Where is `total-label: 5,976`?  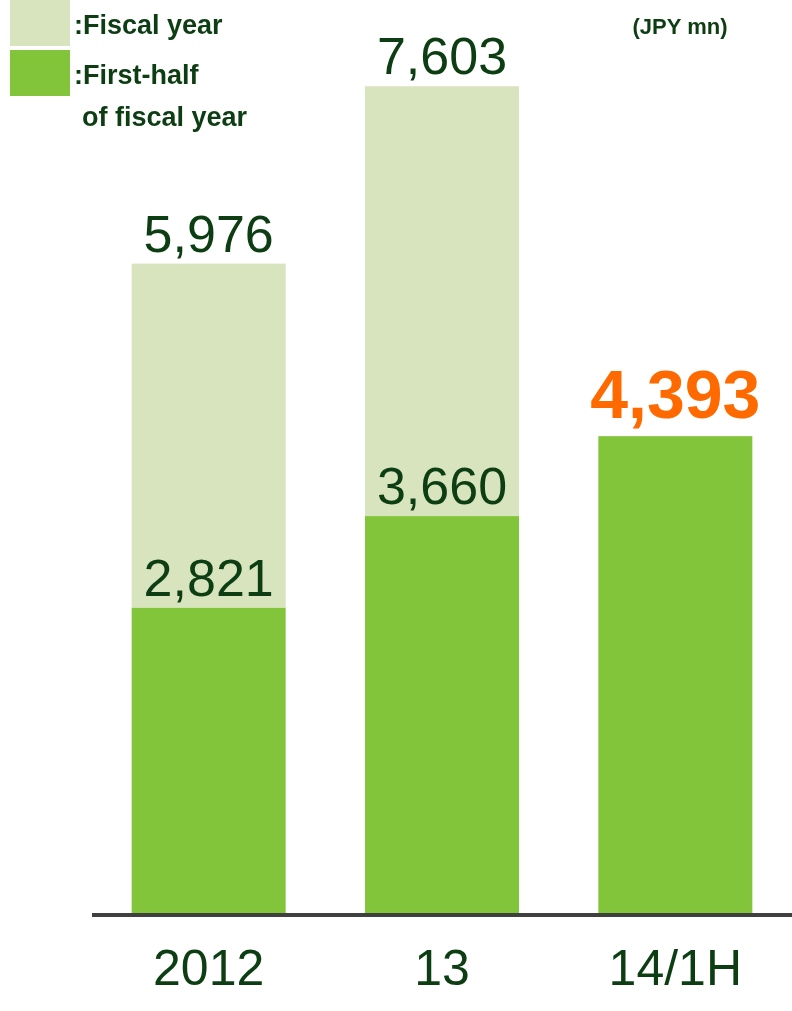
total-label: 5,976 is located at coordinates (208, 233).